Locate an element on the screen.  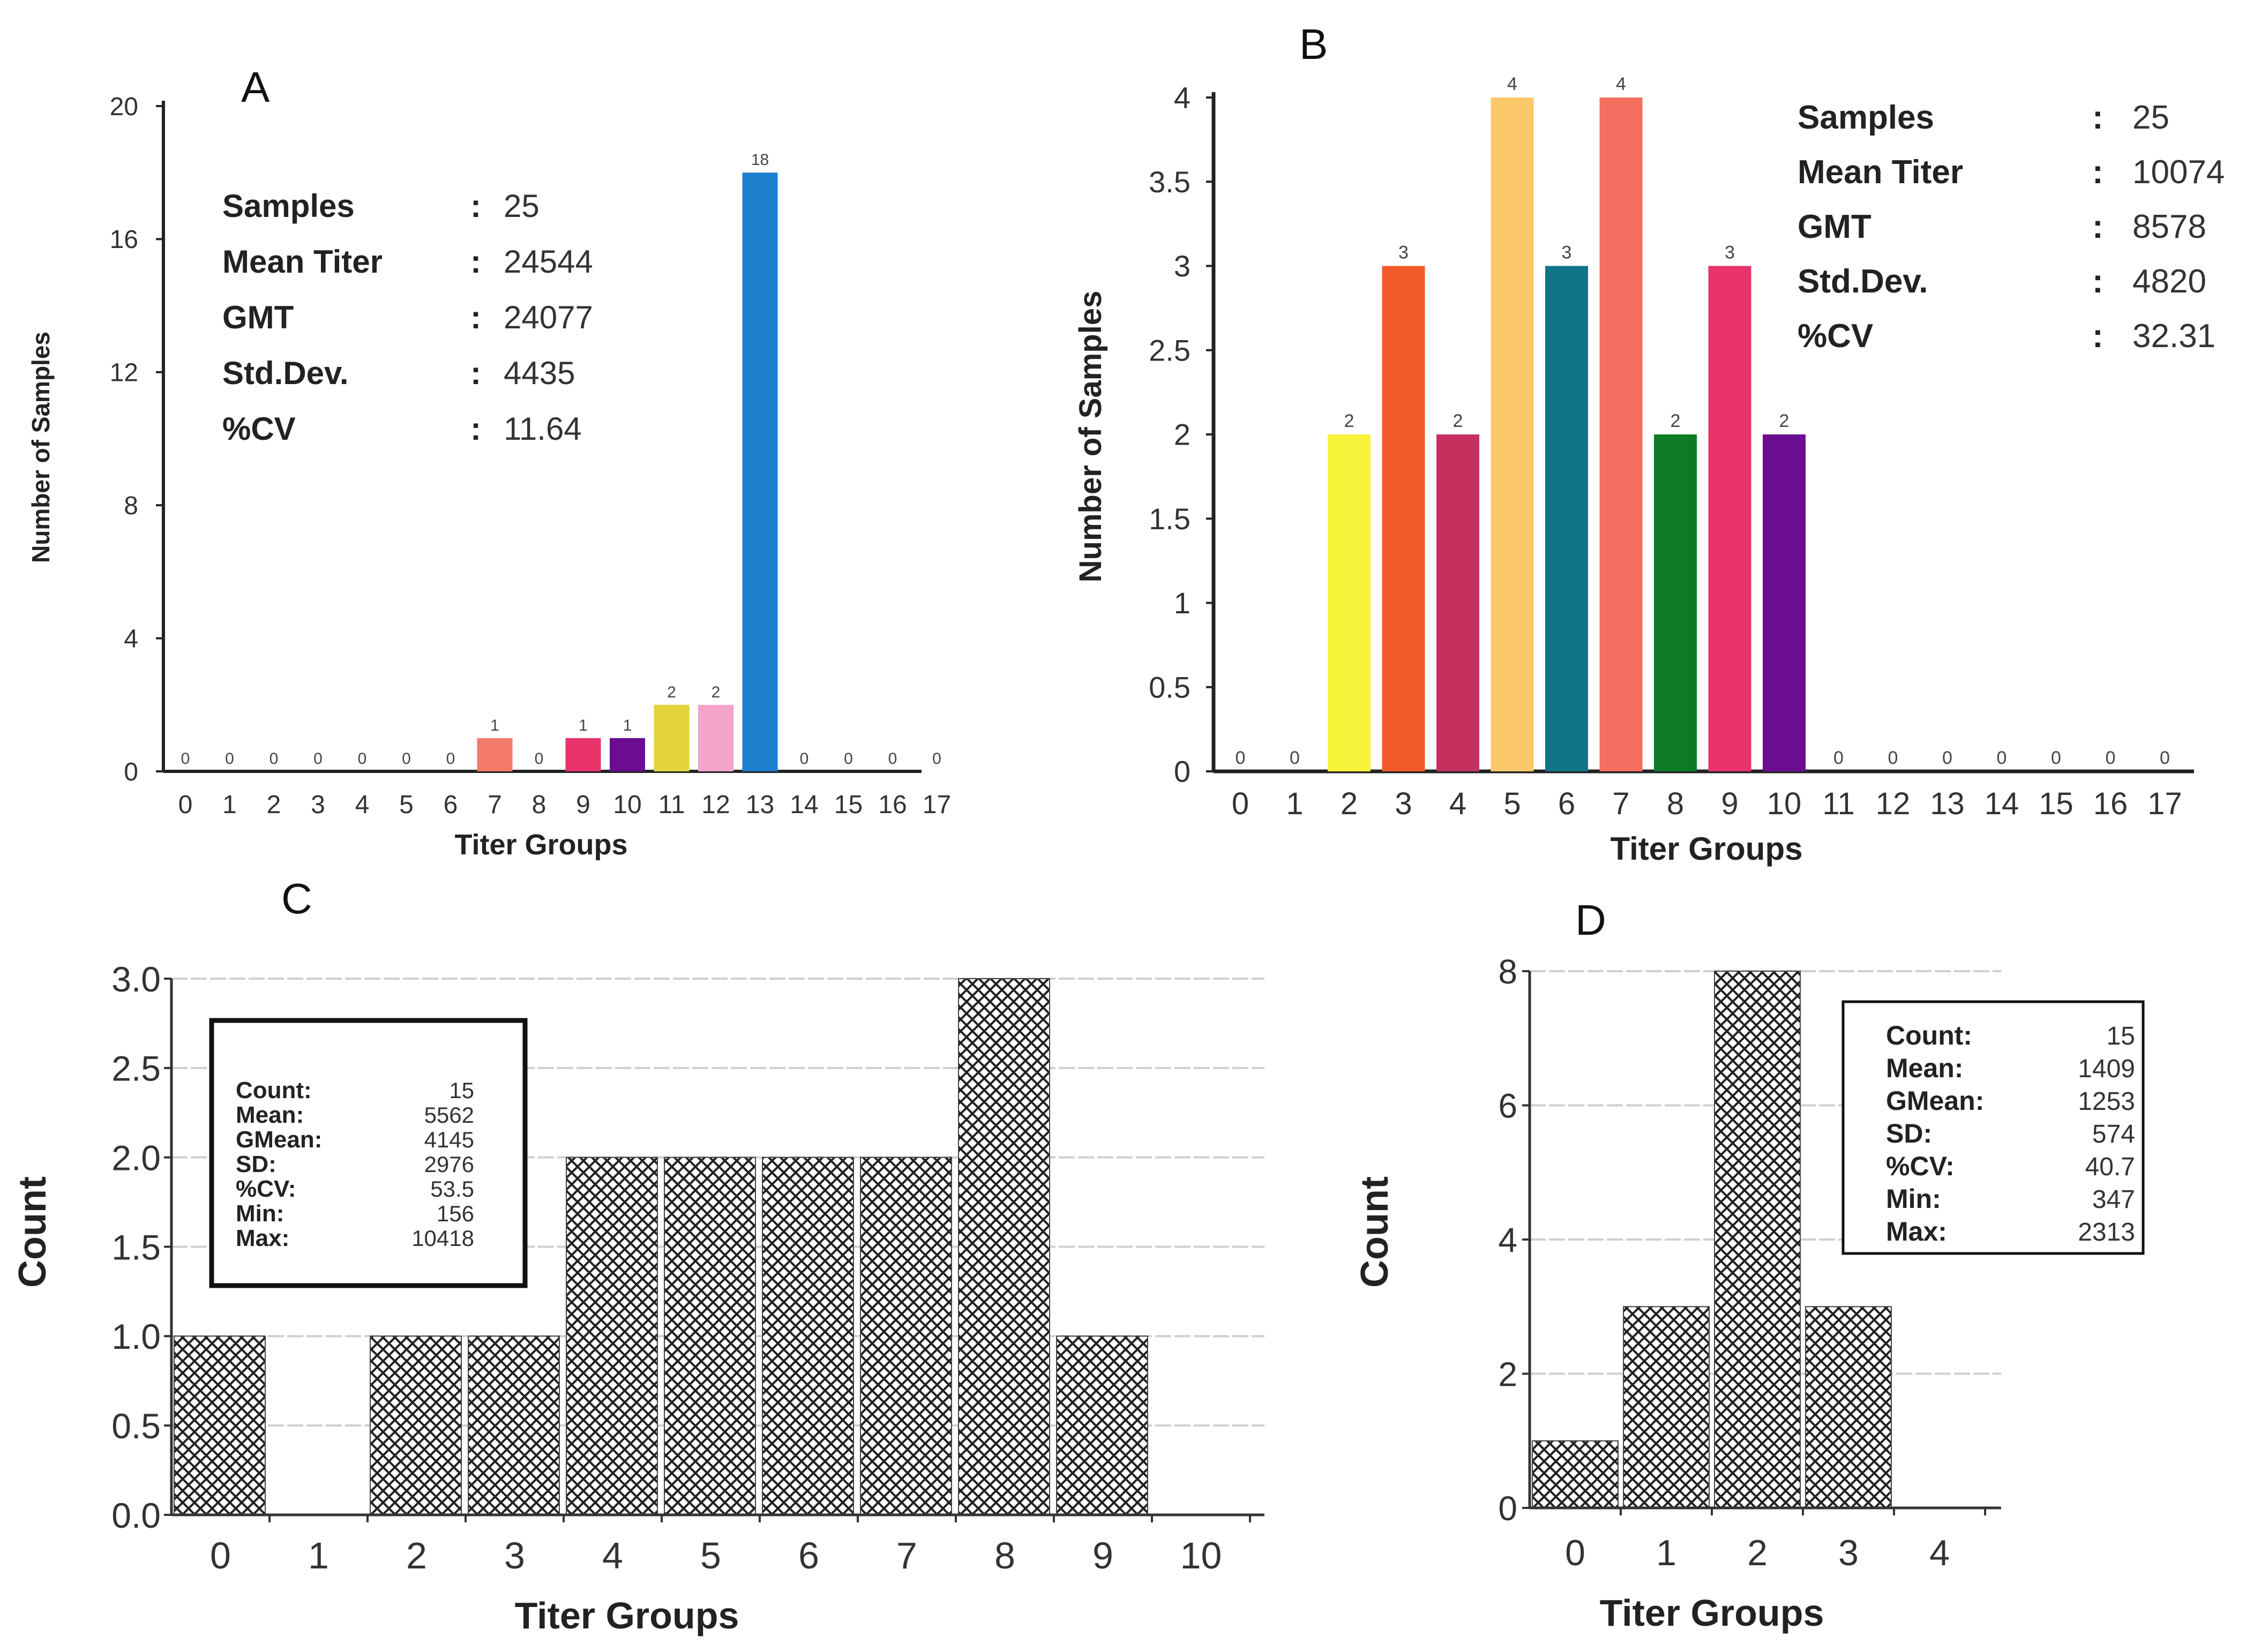
panel-a-x-tick-label: 10 is located at coordinates (627, 805).